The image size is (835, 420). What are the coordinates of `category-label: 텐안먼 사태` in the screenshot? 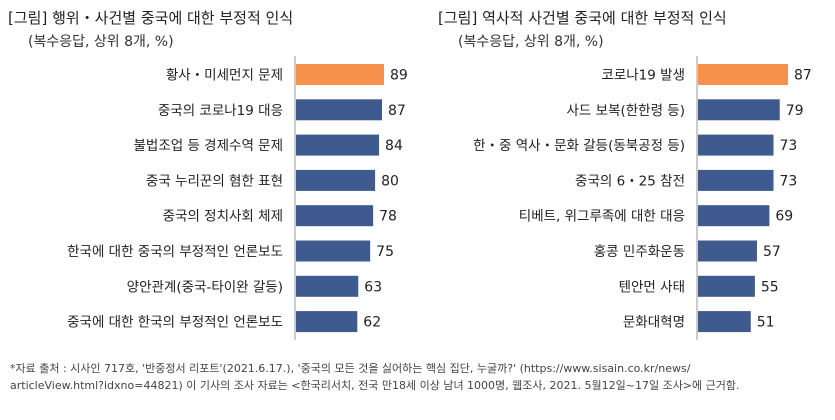 It's located at (652, 287).